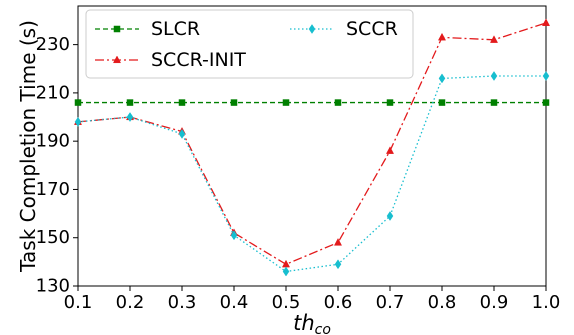 Image resolution: width=574 pixels, height=335 pixels. What do you see at coordinates (28, 146) in the screenshot?
I see `y-axis-label: Task Completion Time (s)` at bounding box center [28, 146].